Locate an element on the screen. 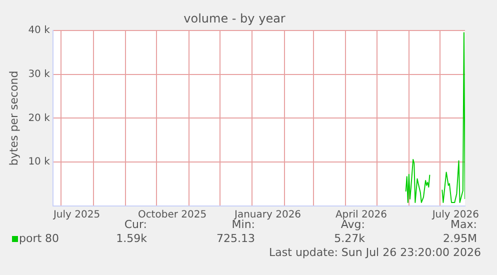 The image size is (497, 275). text: Avg: is located at coordinates (352, 224).